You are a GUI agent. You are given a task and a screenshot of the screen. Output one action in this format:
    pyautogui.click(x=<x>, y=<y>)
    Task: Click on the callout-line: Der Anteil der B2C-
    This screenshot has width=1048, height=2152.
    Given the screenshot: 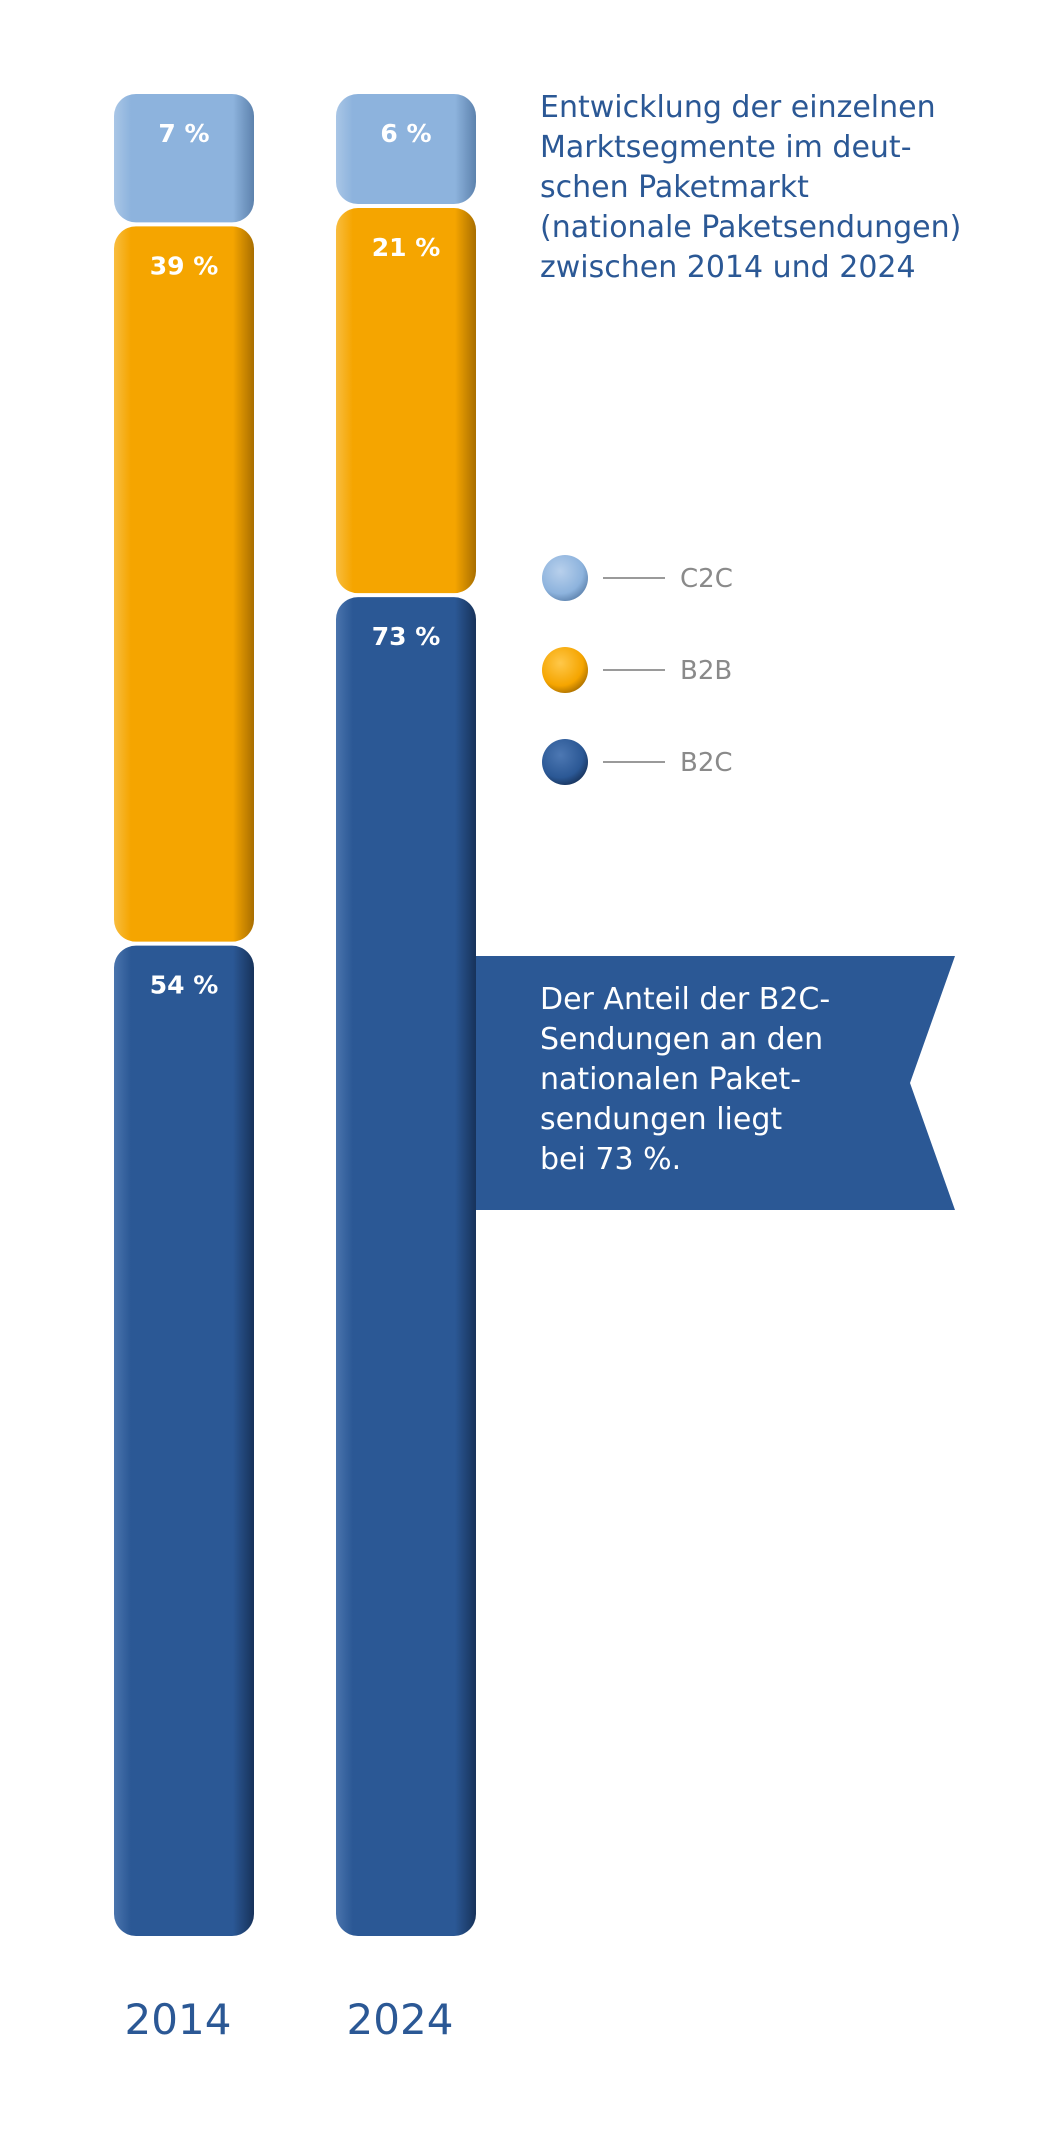 What is the action you would take?
    pyautogui.click(x=685, y=999)
    